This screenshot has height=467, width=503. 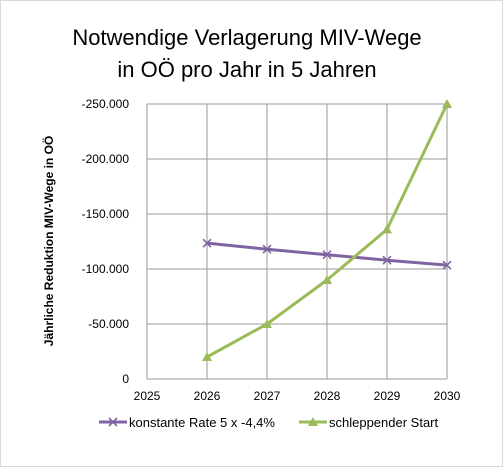 What do you see at coordinates (106, 214) in the screenshot?
I see `y-tick-label: -150.000` at bounding box center [106, 214].